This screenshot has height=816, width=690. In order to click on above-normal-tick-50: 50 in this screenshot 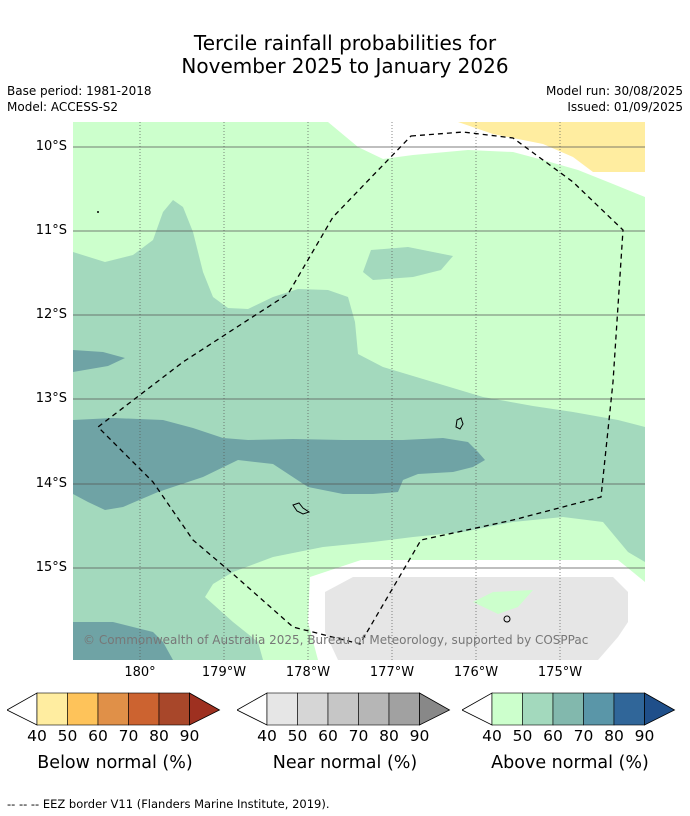, I will do `click(522, 736)`.